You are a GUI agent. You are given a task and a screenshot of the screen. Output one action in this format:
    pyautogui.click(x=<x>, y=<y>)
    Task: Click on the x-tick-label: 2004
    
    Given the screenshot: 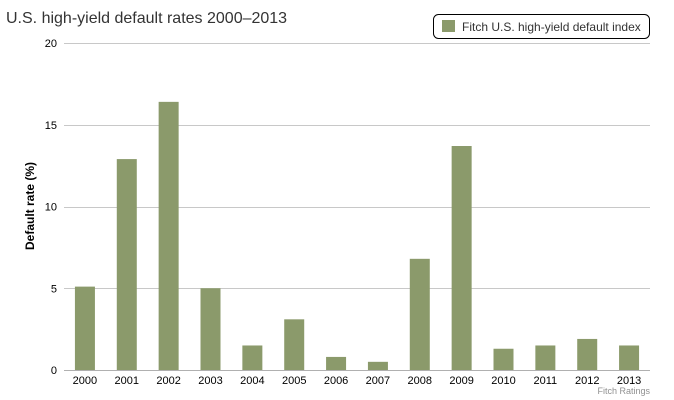 What is the action you would take?
    pyautogui.click(x=252, y=381)
    